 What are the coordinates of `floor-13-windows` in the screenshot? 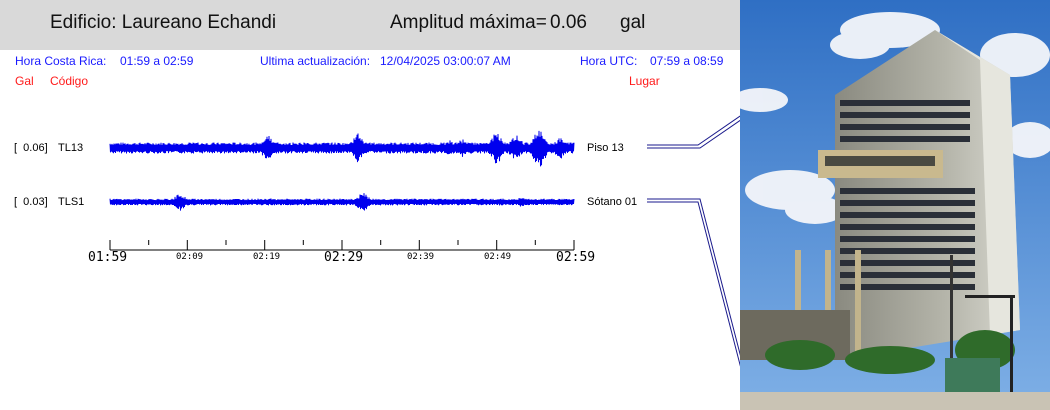 It's located at (880, 161).